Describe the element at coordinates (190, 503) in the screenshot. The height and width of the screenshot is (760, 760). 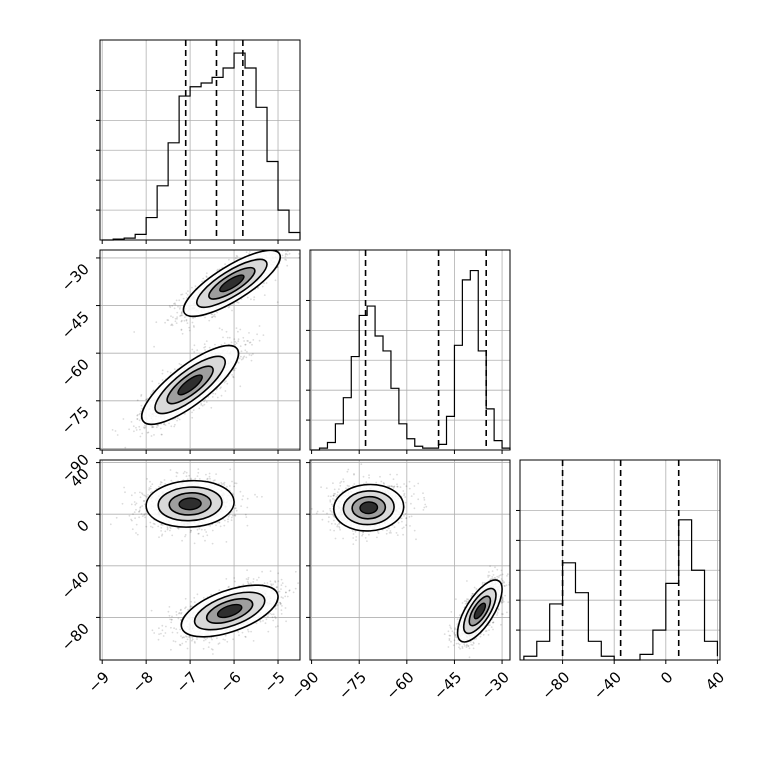
I see `panel-2-0-blob-0-contours` at that location.